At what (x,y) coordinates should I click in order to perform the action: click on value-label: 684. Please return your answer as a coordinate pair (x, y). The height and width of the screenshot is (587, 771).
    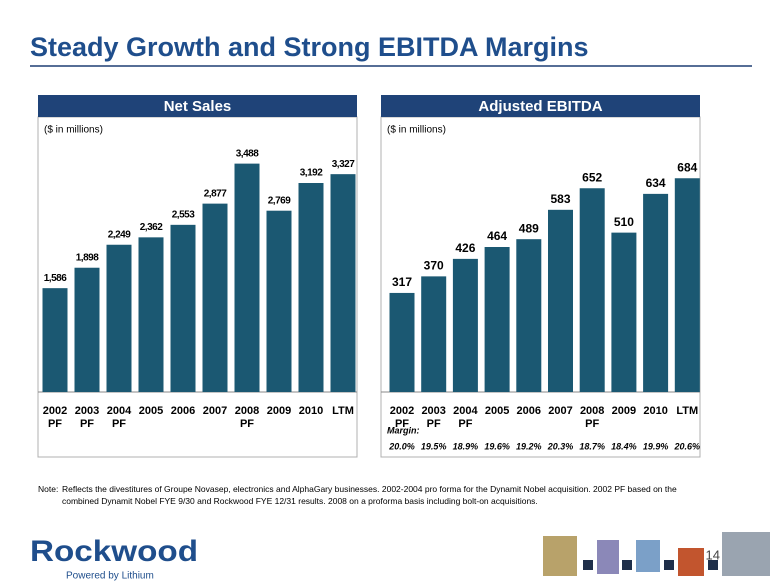
    Looking at the image, I should click on (687, 167).